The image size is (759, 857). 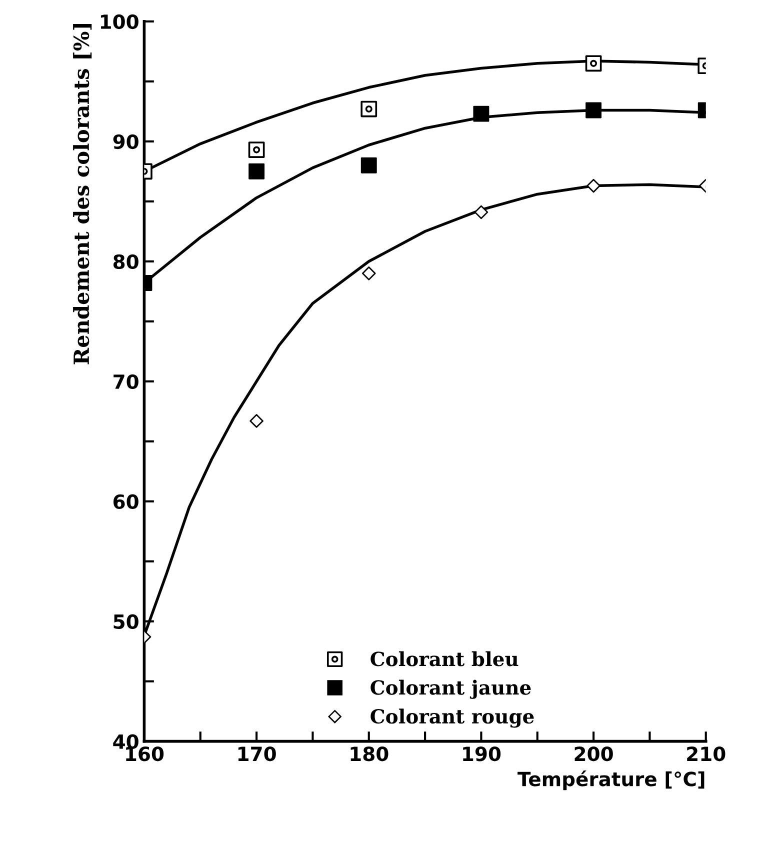 What do you see at coordinates (125, 741) in the screenshot?
I see `y-tick-label: 40` at bounding box center [125, 741].